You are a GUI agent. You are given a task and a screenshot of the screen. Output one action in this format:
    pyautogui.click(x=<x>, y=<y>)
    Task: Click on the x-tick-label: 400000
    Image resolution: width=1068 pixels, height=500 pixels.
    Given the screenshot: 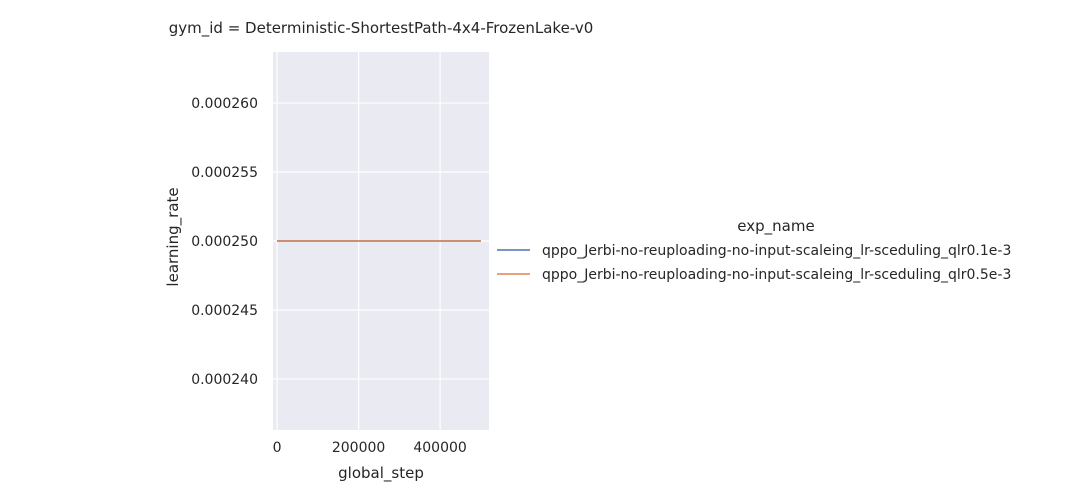 What is the action you would take?
    pyautogui.click(x=439, y=448)
    